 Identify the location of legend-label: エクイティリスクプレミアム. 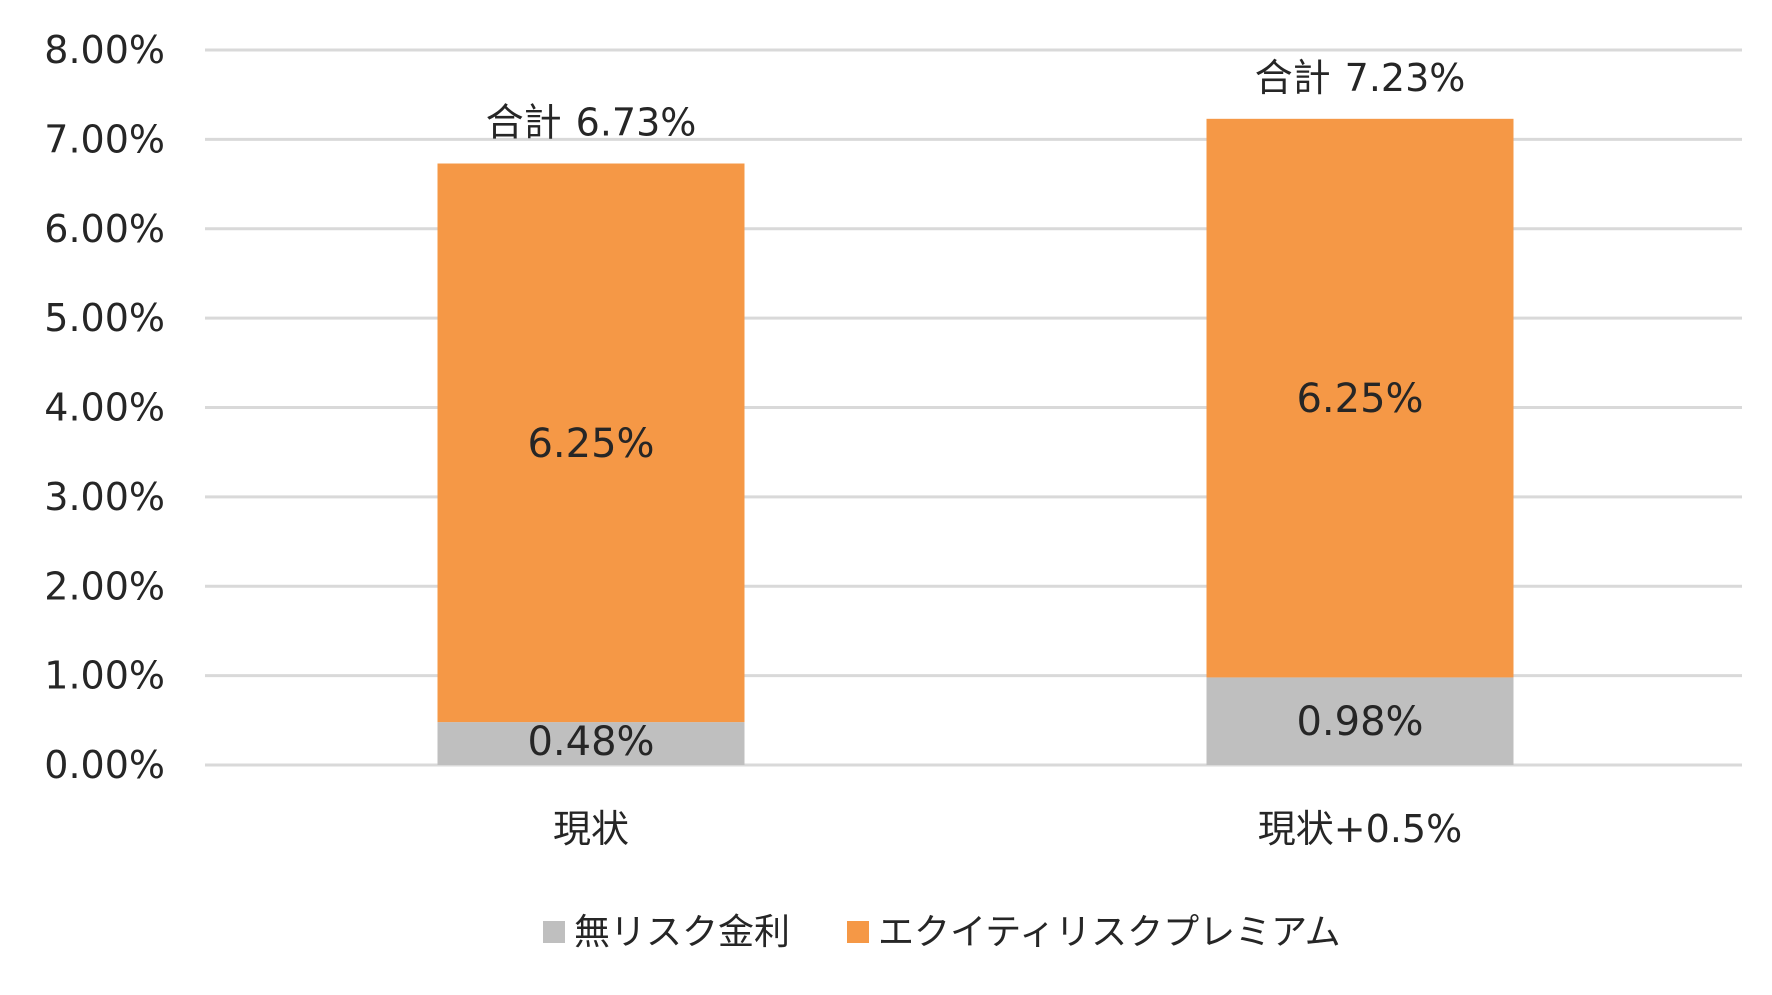
(1109, 932).